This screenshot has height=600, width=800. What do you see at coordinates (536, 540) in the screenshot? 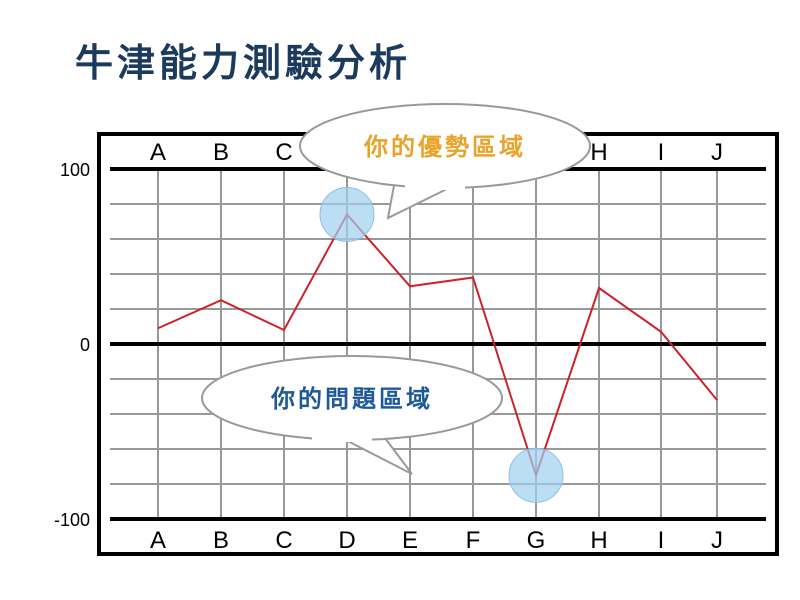
I see `x-tick-label-bottom: G` at bounding box center [536, 540].